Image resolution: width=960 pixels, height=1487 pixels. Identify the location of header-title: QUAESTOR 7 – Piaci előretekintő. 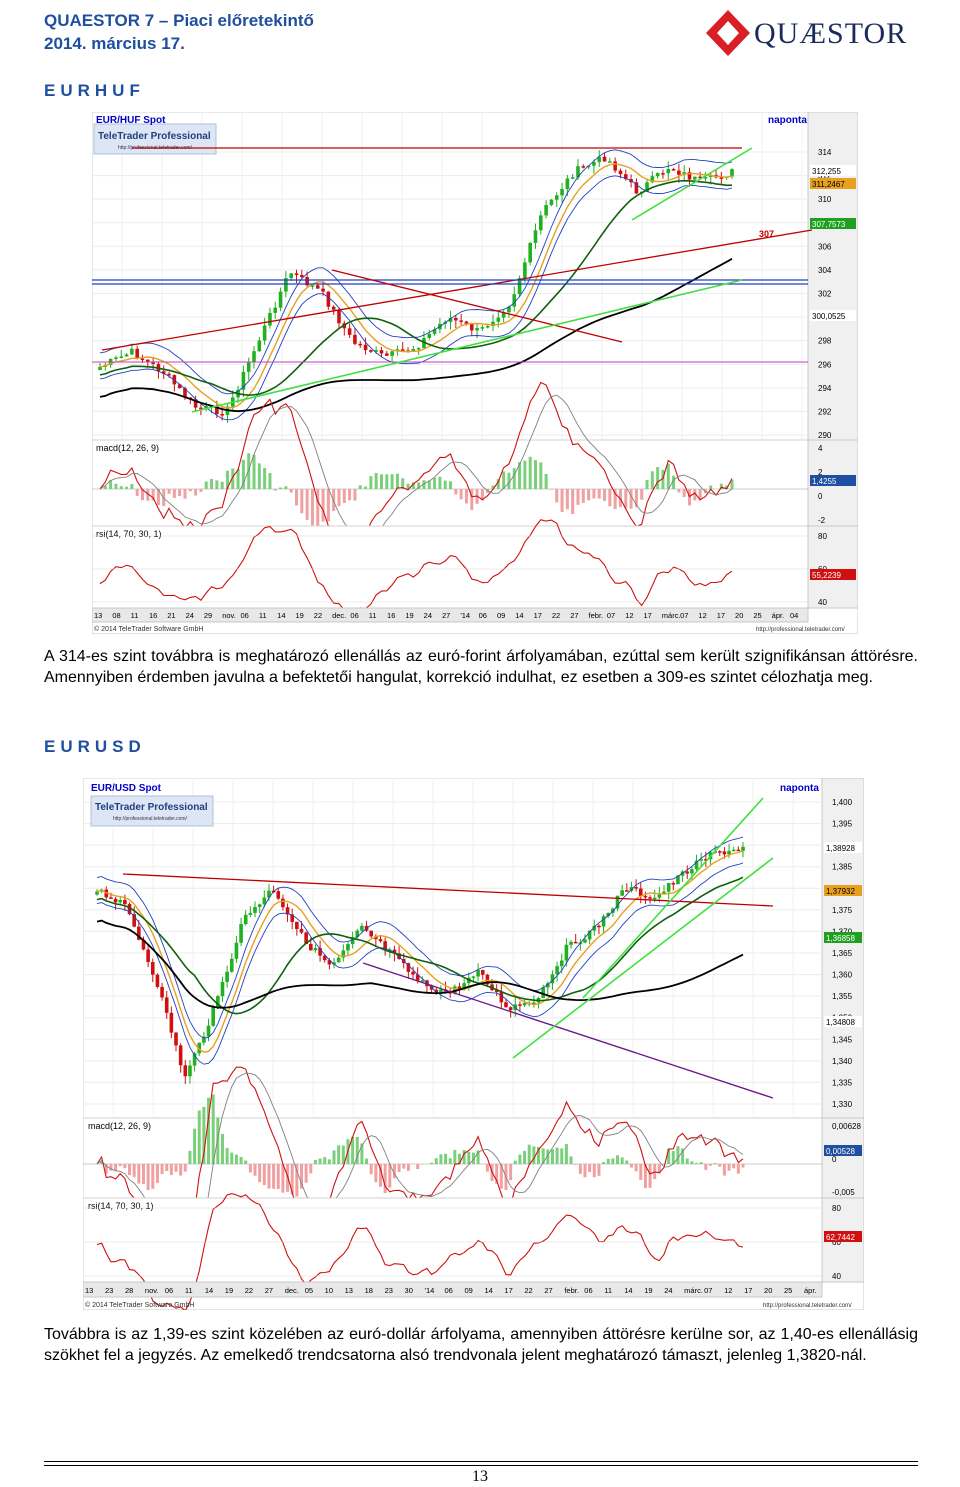
(179, 20).